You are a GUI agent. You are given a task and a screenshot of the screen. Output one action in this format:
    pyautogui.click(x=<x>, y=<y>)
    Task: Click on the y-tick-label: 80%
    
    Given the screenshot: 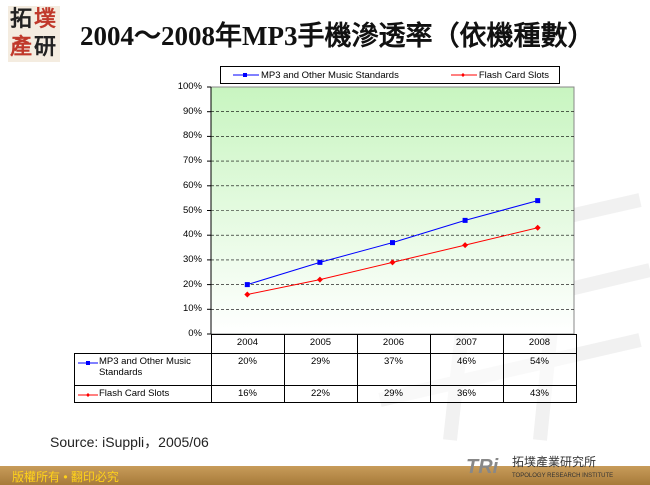 What is the action you would take?
    pyautogui.click(x=192, y=136)
    